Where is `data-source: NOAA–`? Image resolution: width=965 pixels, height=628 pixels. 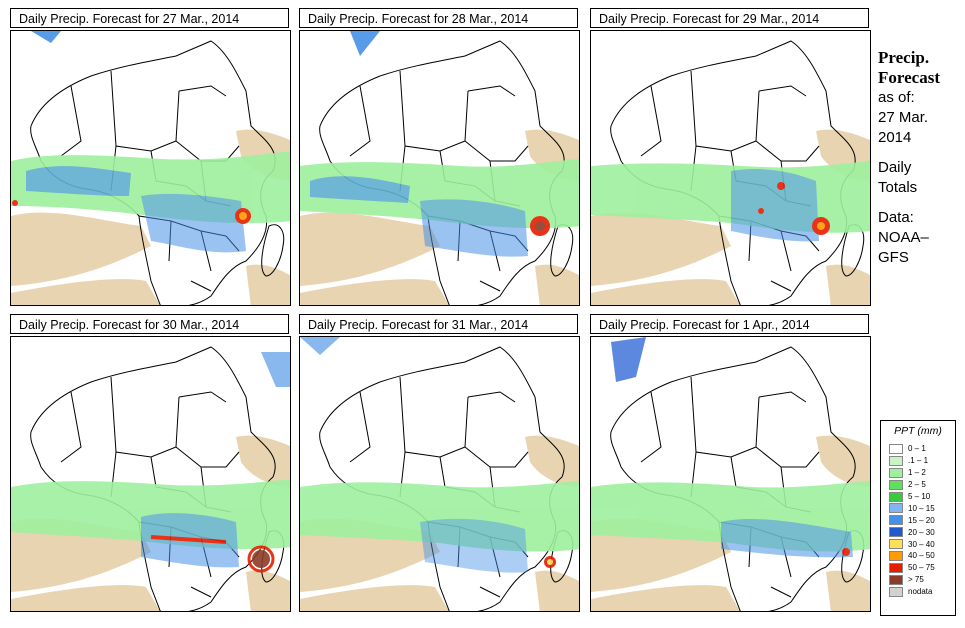
data-source: NOAA– is located at coordinates (903, 237).